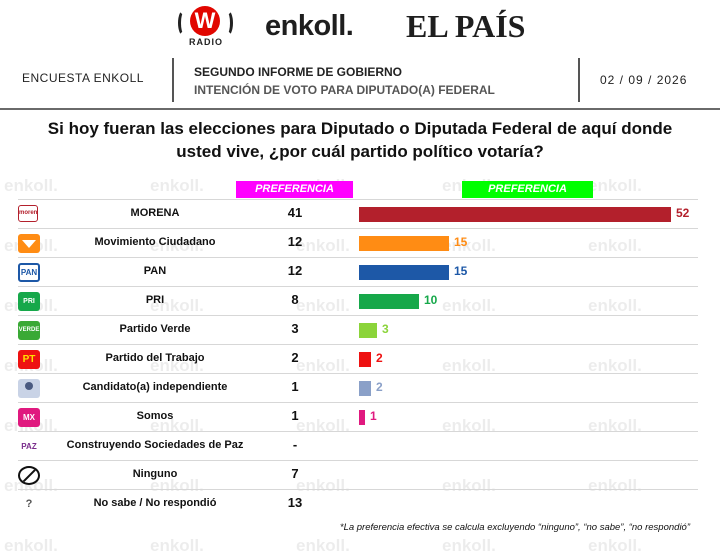  I want to click on table-row: VERDE Partido Verde 3 3, so click(358, 330).